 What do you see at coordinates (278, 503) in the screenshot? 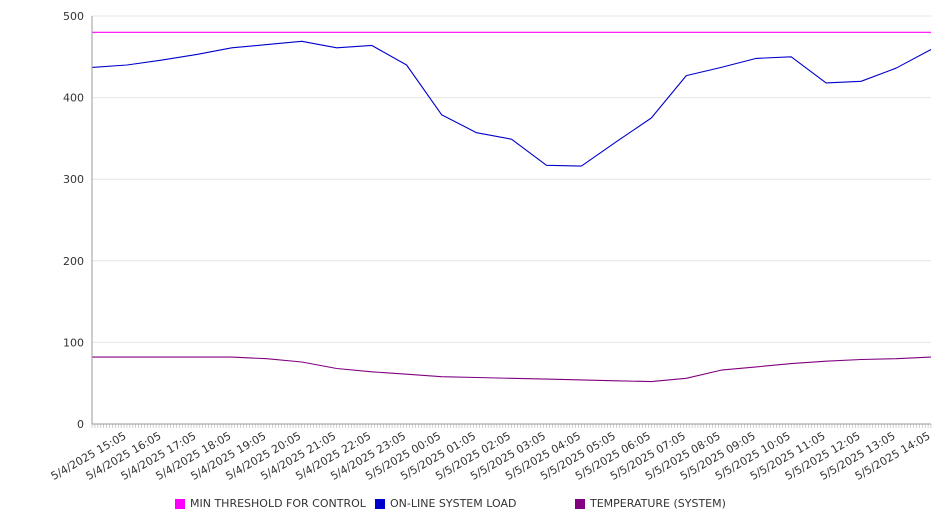
I see `legend-label-min-threshold: MIN THRESHOLD FOR CONTROL` at bounding box center [278, 503].